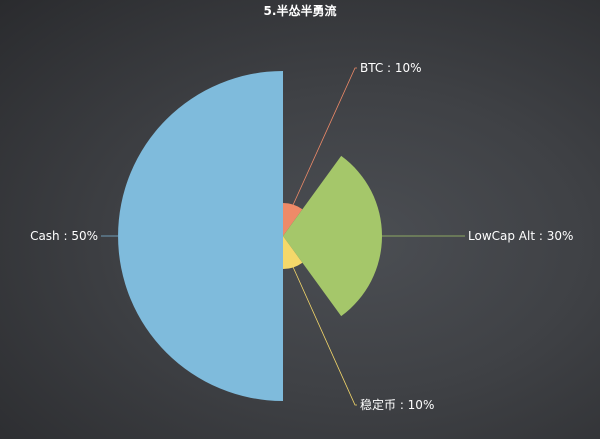 The height and width of the screenshot is (439, 600). I want to click on slice-label-3: Cash : 50%, so click(64, 236).